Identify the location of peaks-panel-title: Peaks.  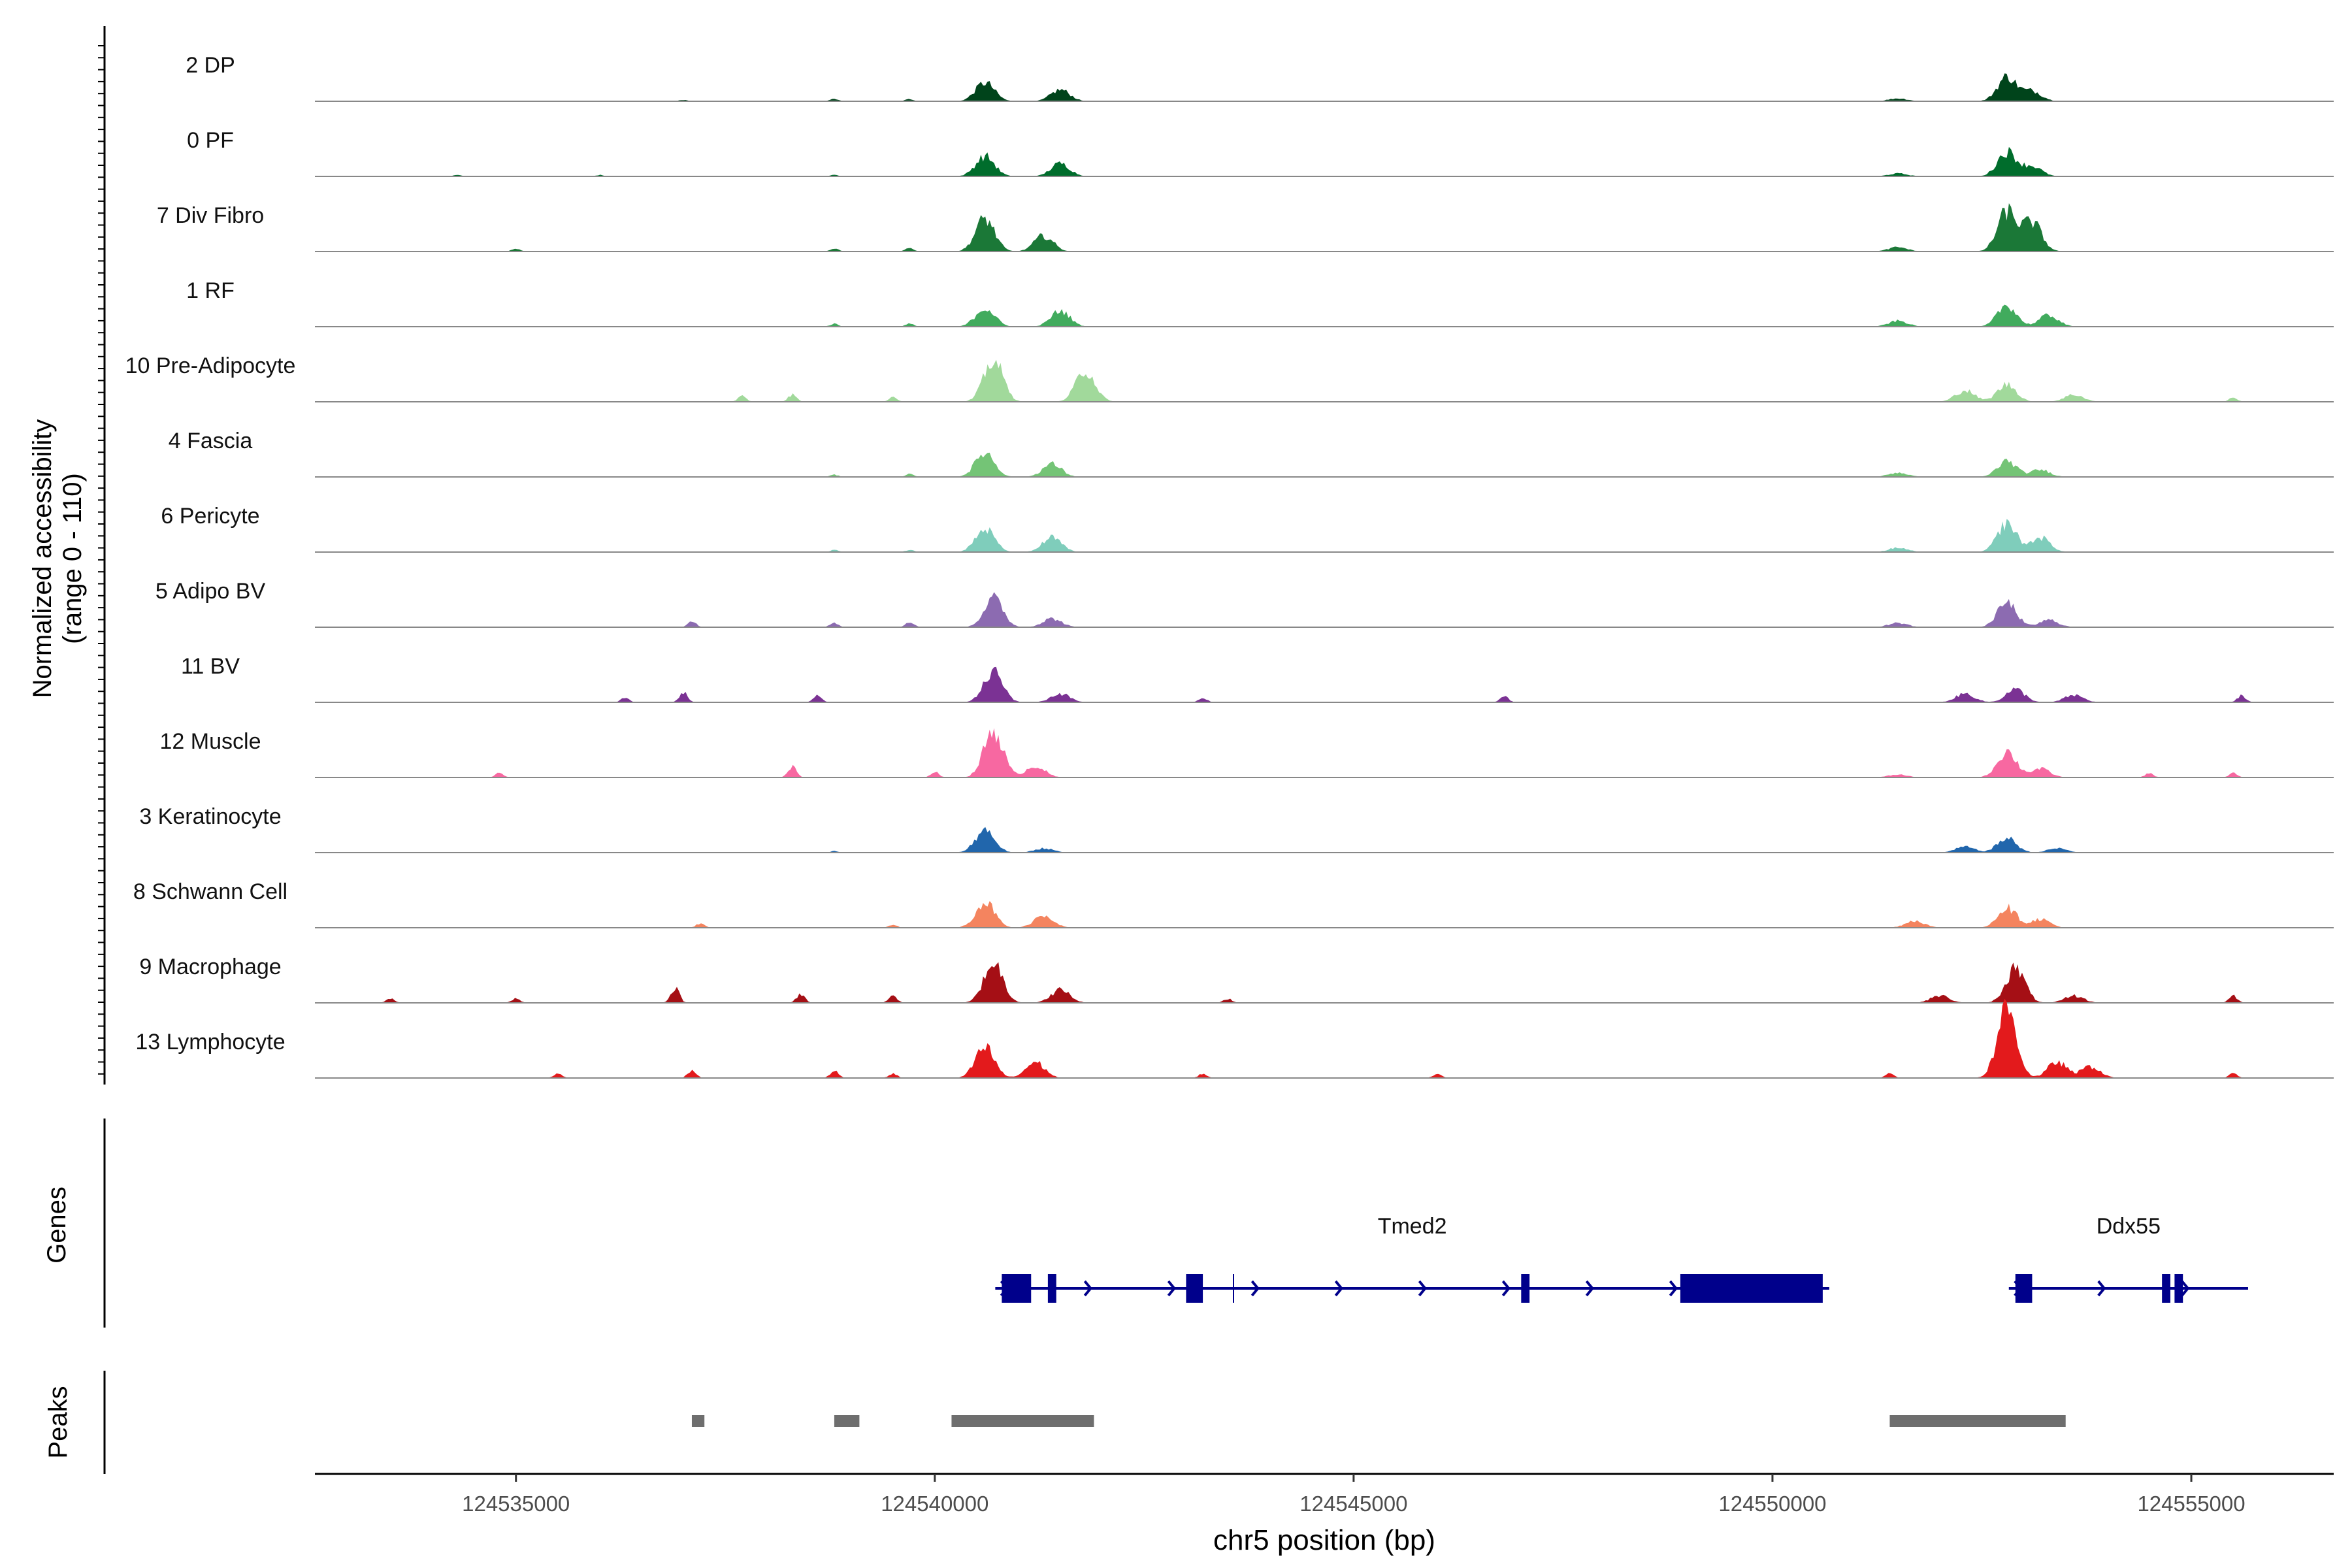
(58, 1422).